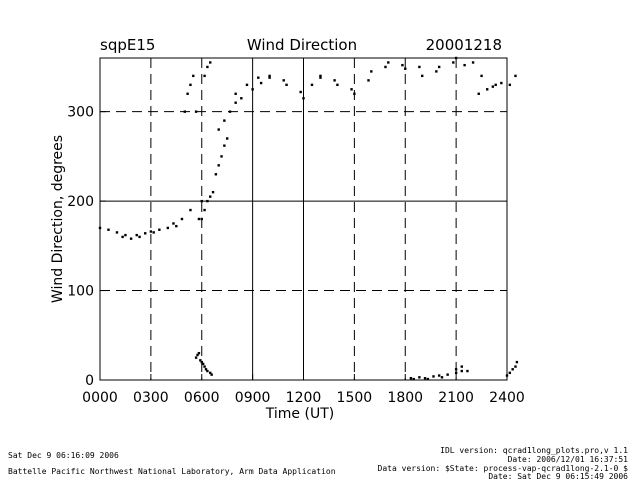 This screenshot has width=640, height=480. What do you see at coordinates (80, 113) in the screenshot?
I see `y-tick-label: 300` at bounding box center [80, 113].